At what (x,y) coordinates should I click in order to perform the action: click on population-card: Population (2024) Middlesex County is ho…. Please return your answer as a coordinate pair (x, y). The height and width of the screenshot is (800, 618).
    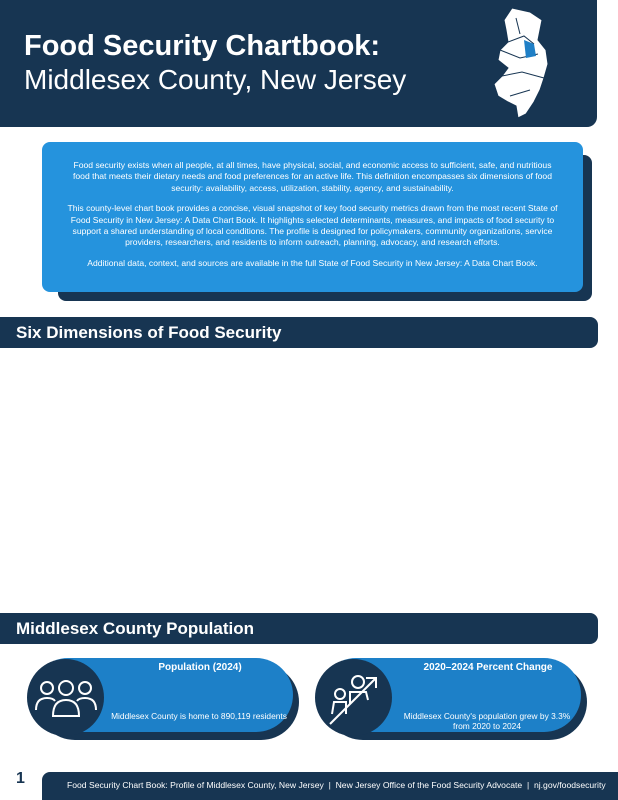
    Looking at the image, I should click on (163, 699).